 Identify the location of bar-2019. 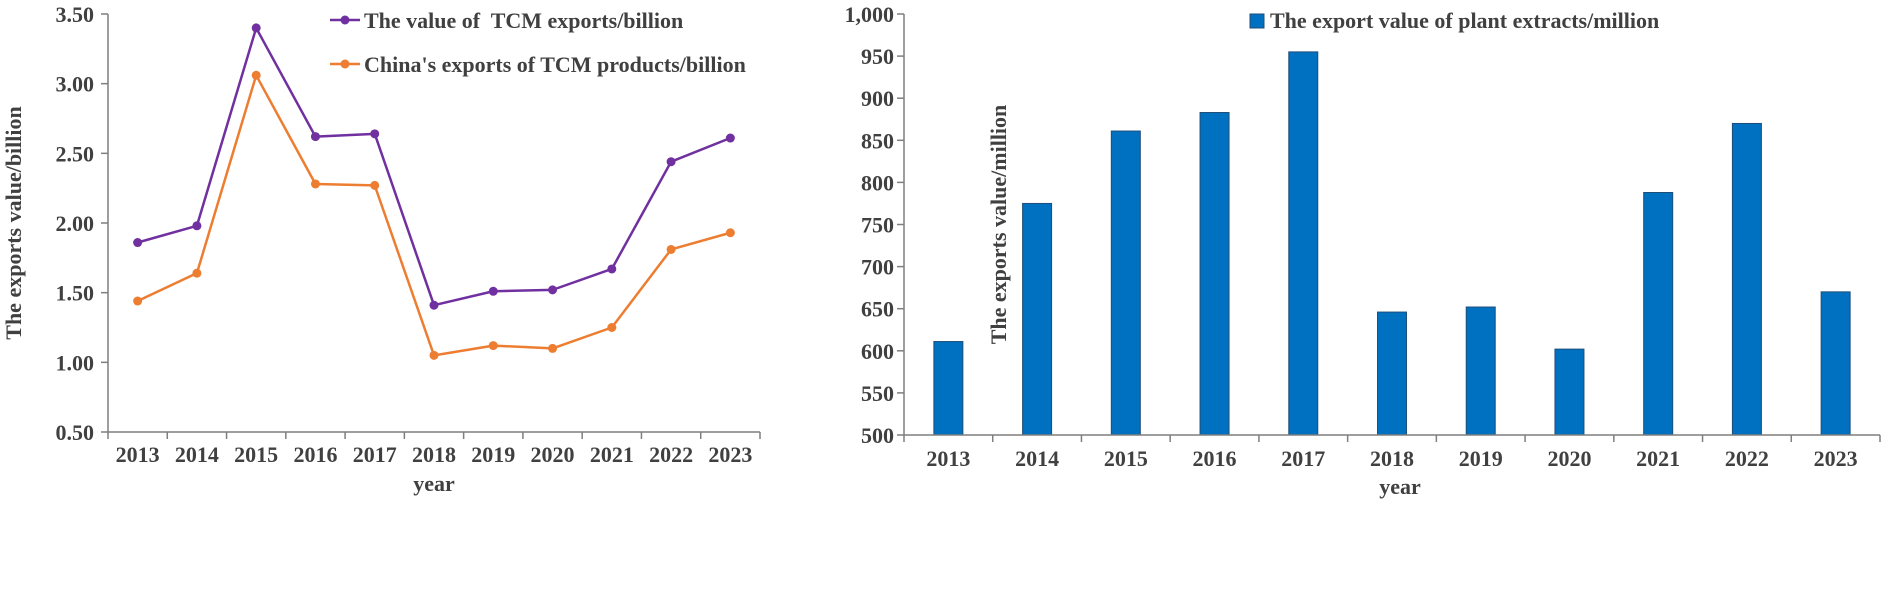
(1480, 371).